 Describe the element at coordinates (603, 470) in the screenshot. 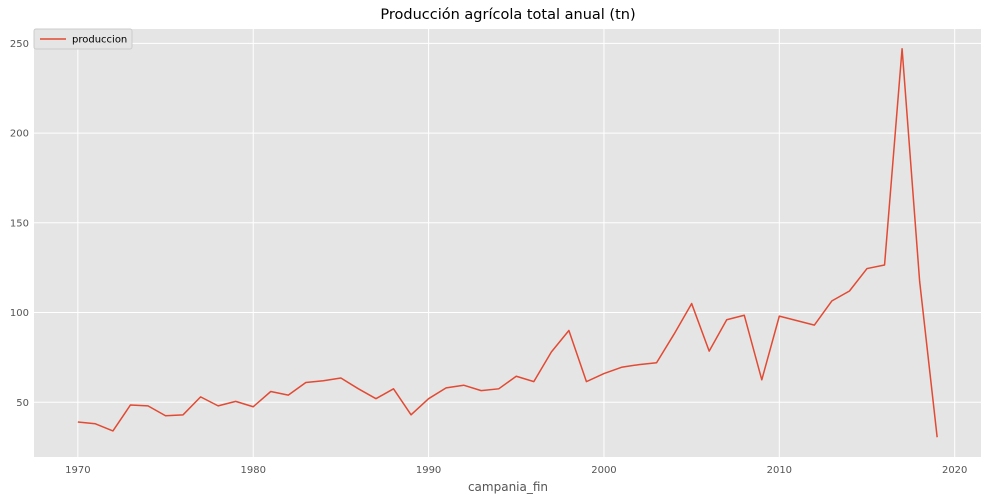

I see `x-tick-label: 2000` at that location.